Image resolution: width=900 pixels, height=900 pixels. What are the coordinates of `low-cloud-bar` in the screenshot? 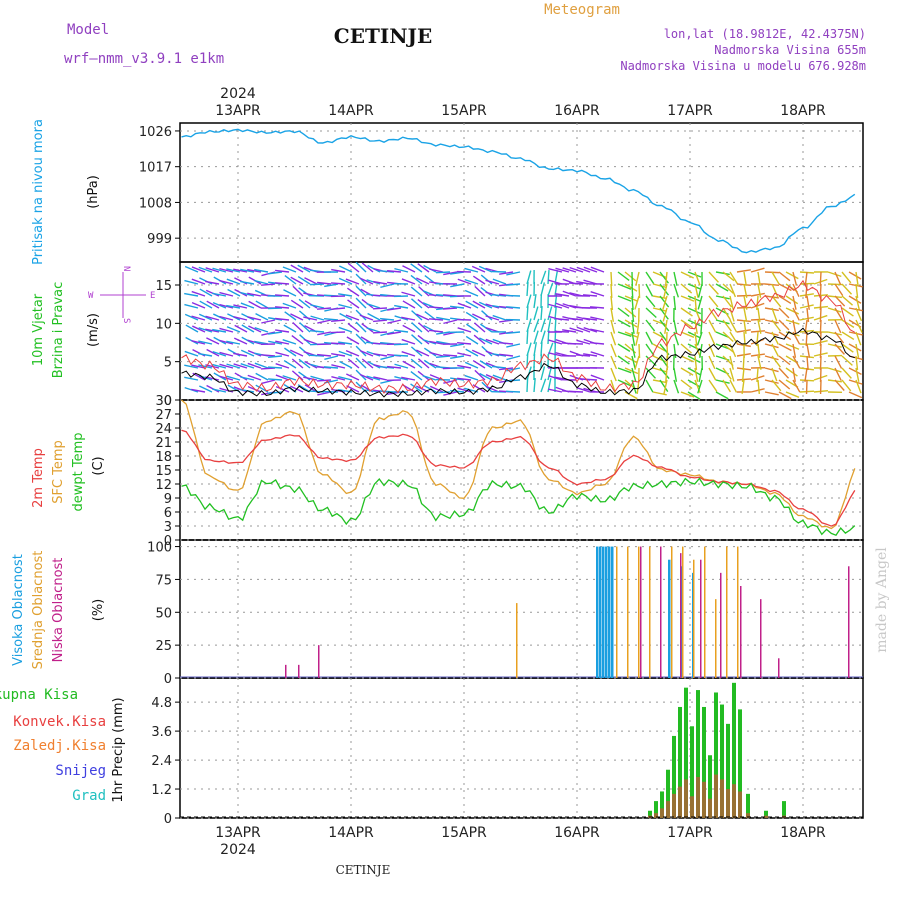 It's located at (761, 638).